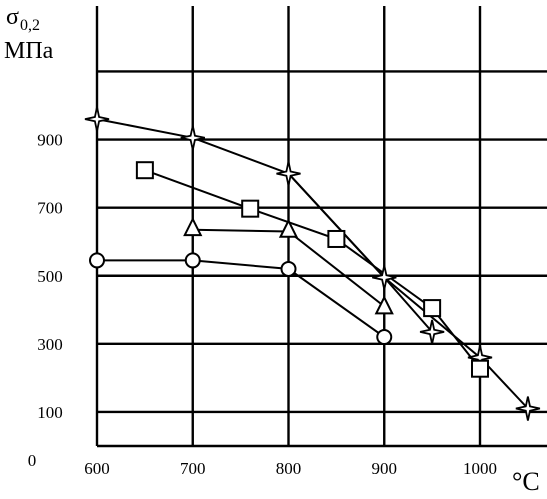 This screenshot has width=547, height=499. I want to click on y-tick-label: 100, so click(50, 412).